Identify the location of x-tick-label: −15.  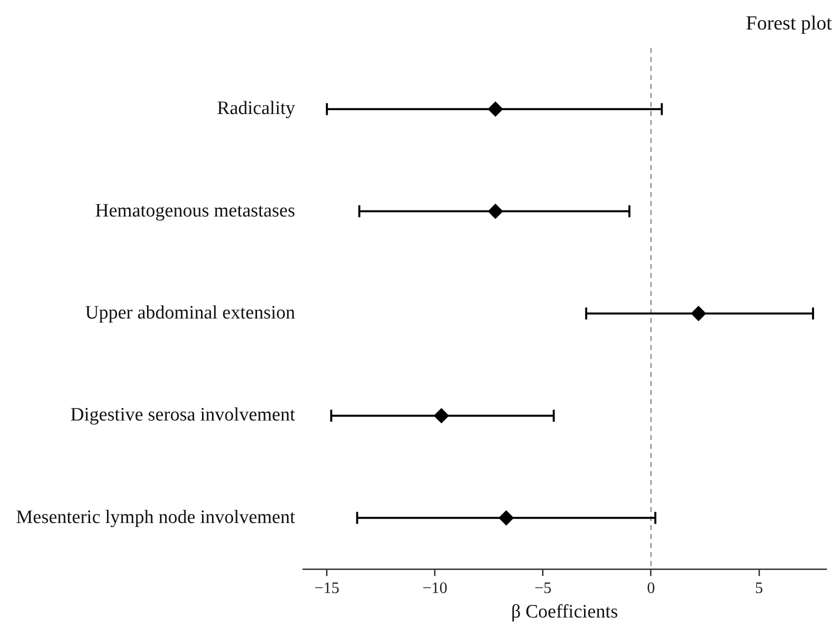
(327, 588).